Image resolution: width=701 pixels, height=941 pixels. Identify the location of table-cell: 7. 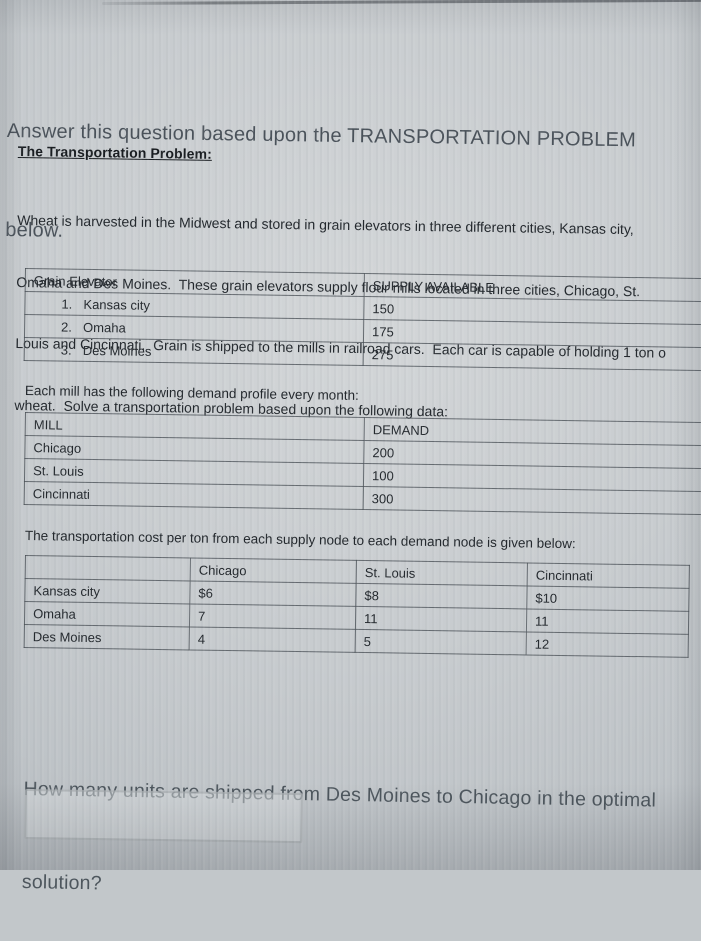
(272, 616).